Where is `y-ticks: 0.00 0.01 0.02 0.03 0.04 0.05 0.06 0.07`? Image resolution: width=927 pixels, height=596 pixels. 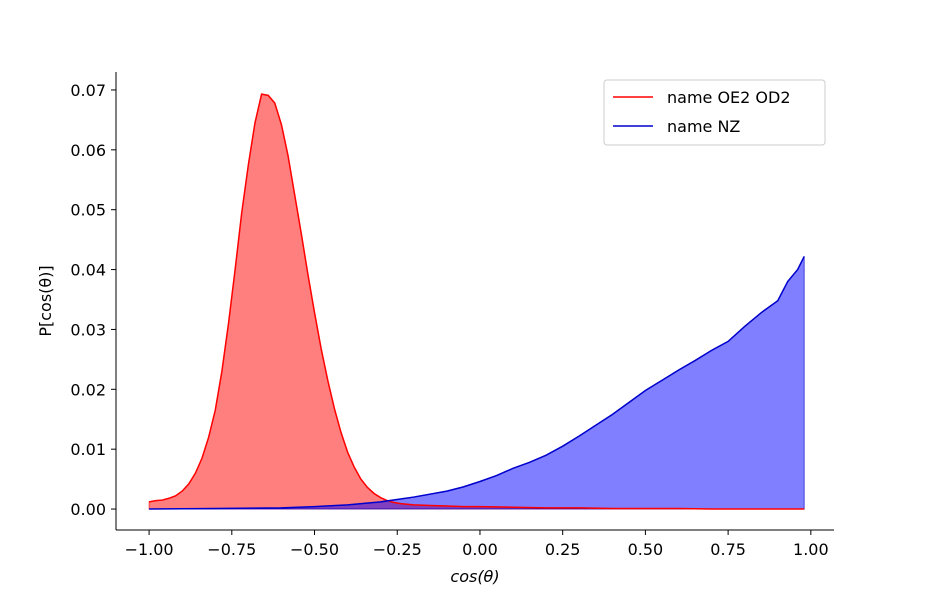 y-ticks: 0.00 0.01 0.02 0.03 0.04 0.05 0.06 0.07 is located at coordinates (93, 300).